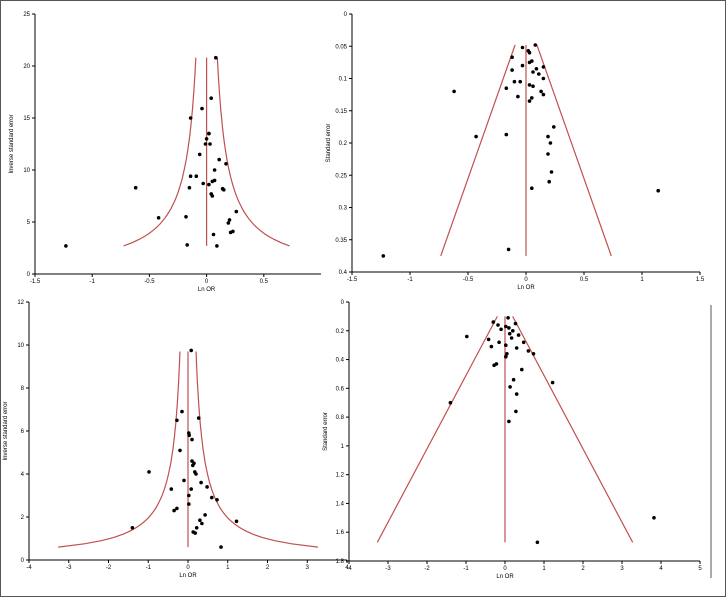  Describe the element at coordinates (622, 569) in the screenshot. I see `x-tick-label: 3` at that location.